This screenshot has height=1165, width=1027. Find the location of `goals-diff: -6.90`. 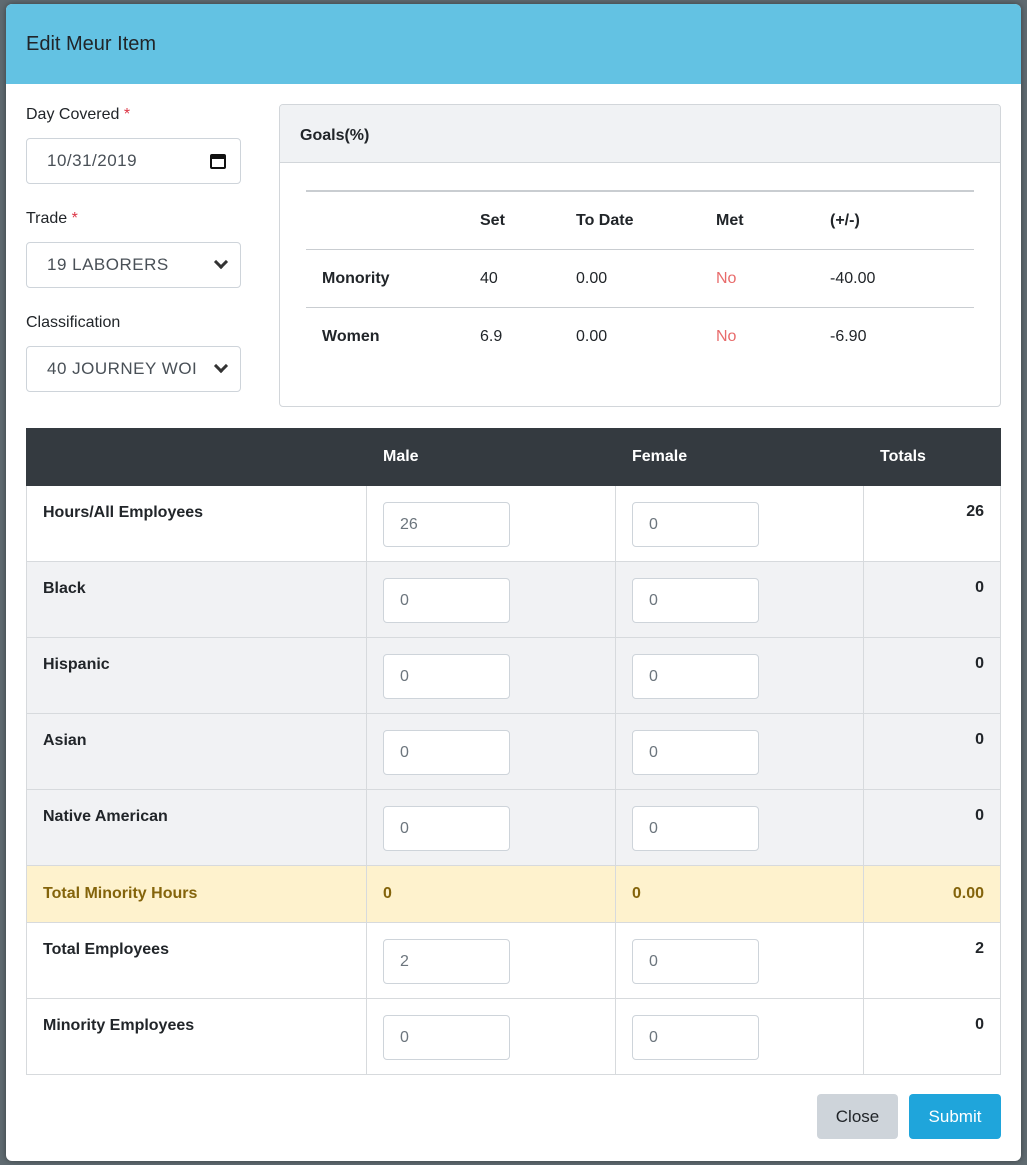

goals-diff: -6.90 is located at coordinates (902, 336).